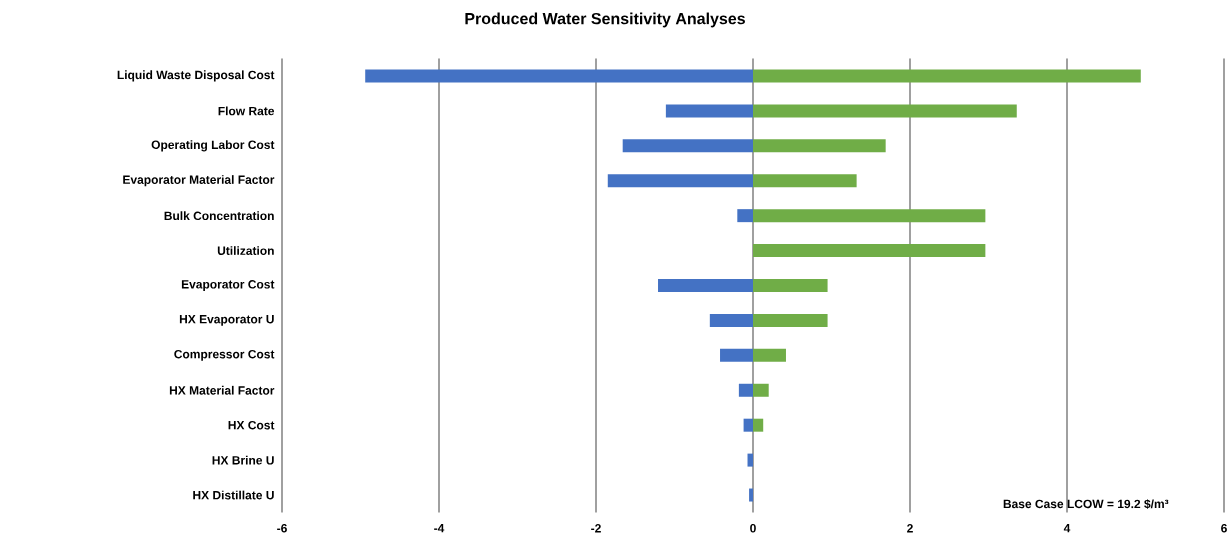 This screenshot has height=551, width=1232. What do you see at coordinates (596, 528) in the screenshot?
I see `x-tick-label: -2` at bounding box center [596, 528].